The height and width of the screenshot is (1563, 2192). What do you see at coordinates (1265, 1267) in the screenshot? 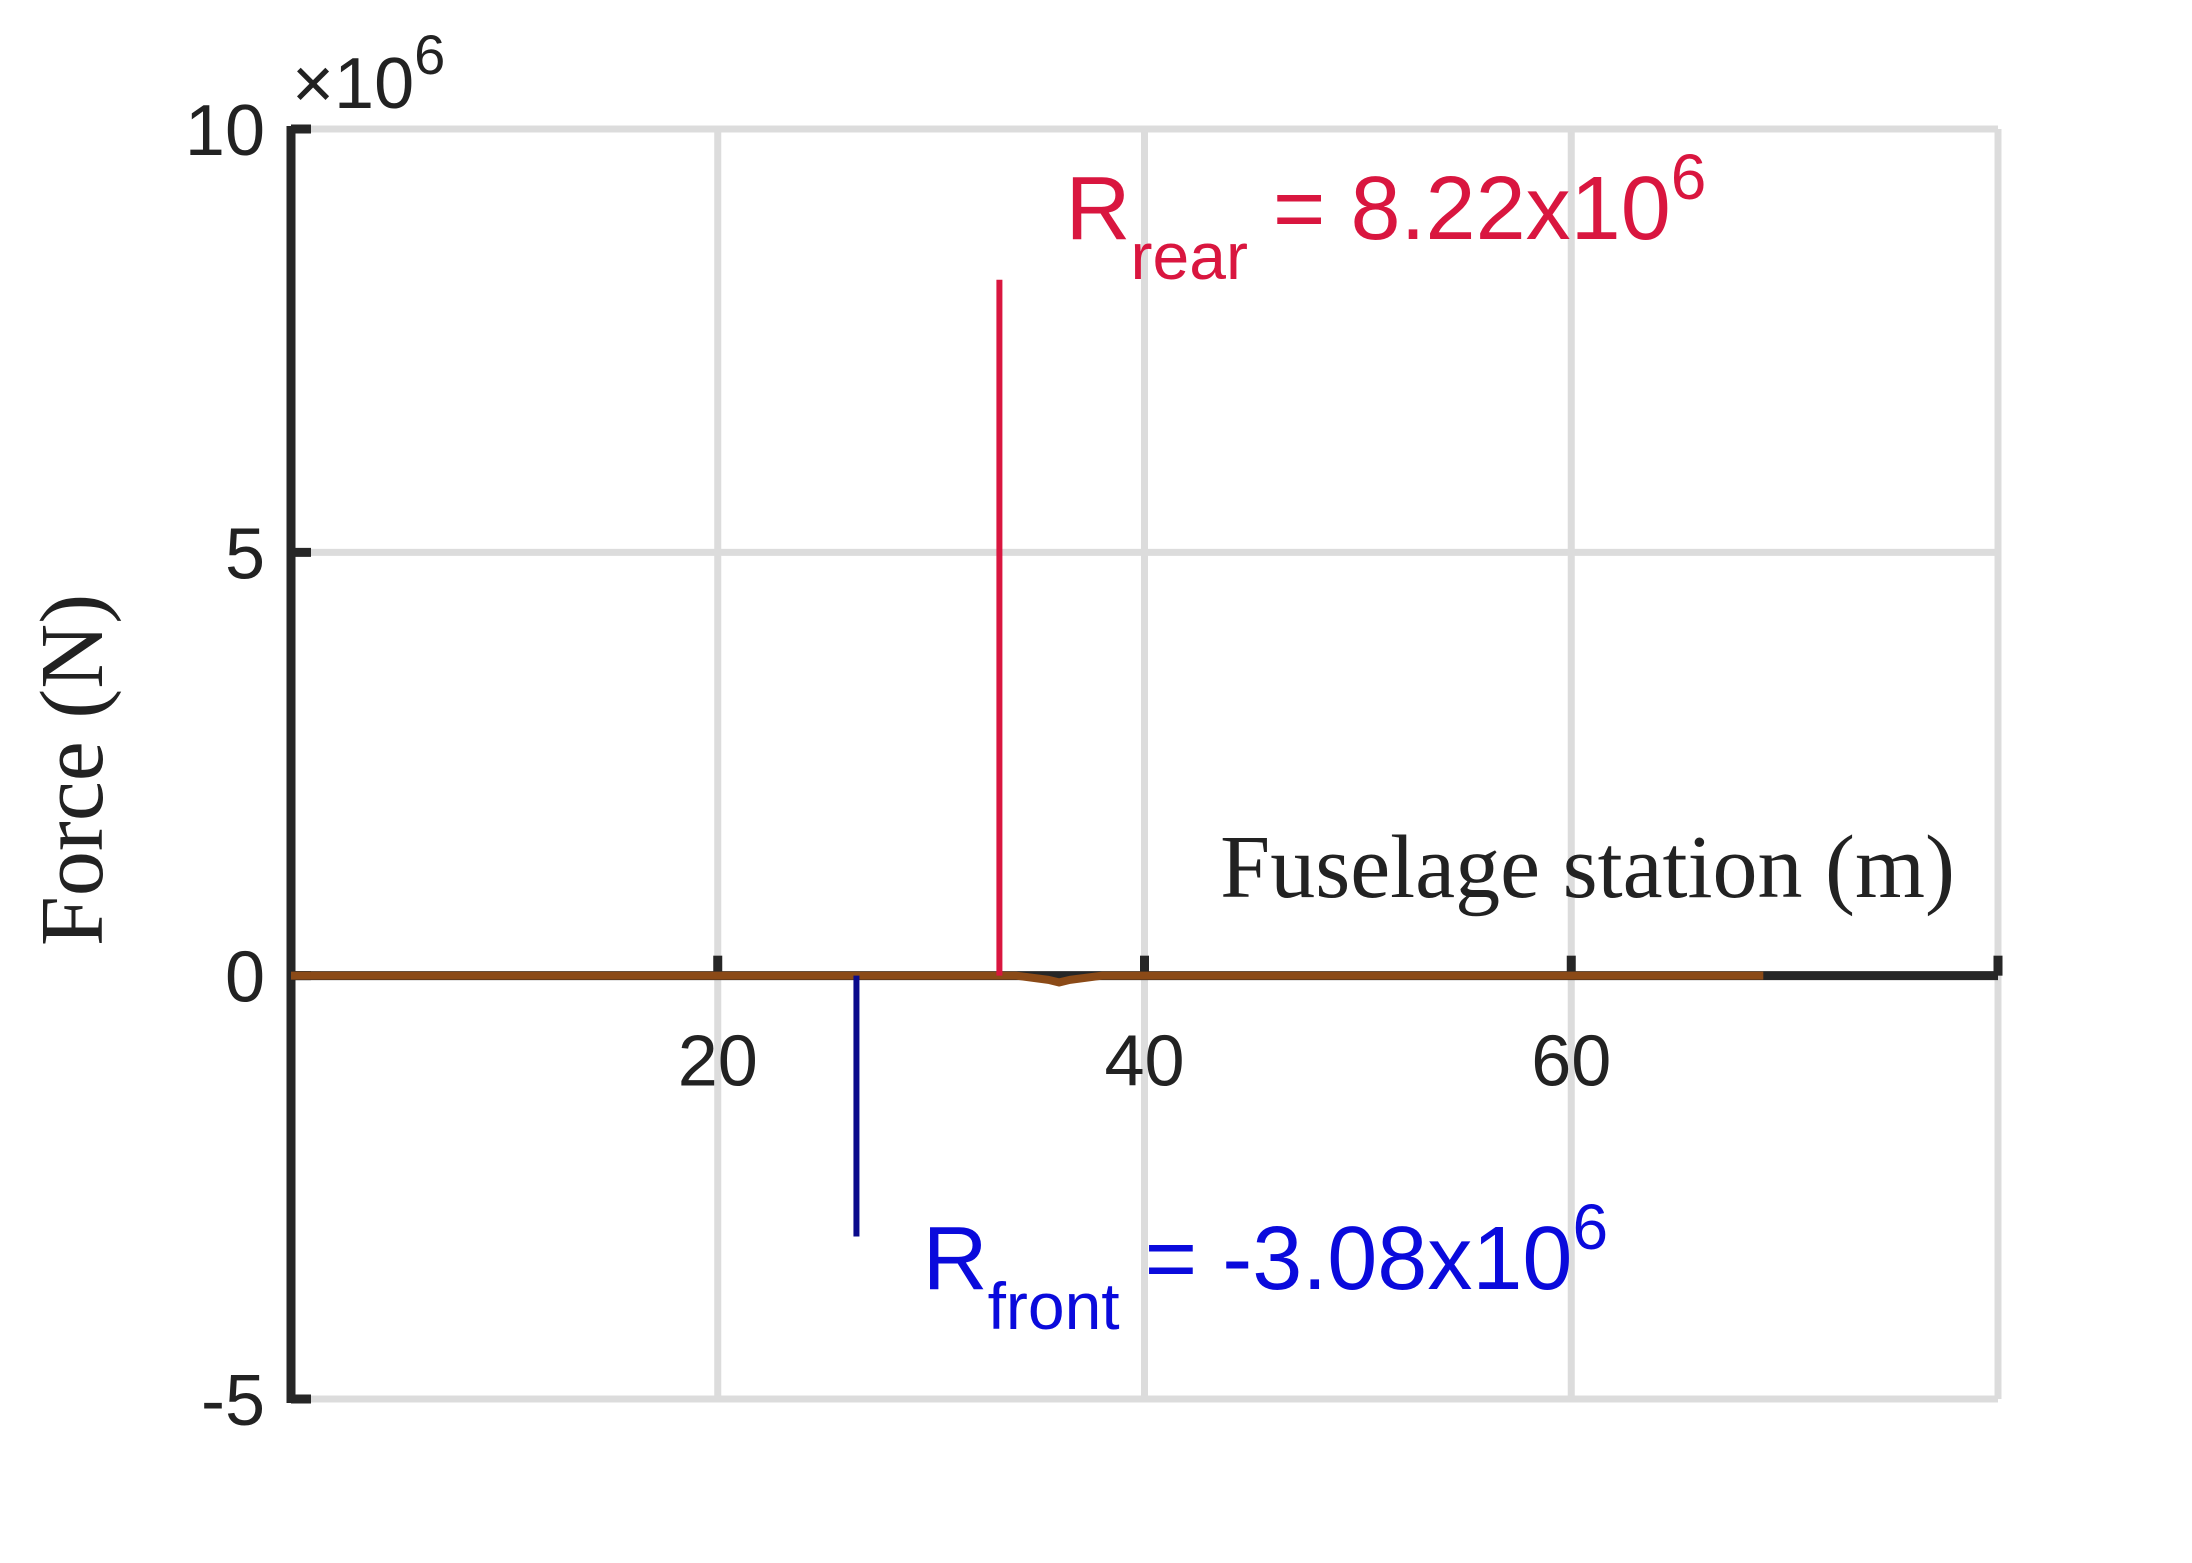
I see `front-reaction-label: Rfront = -3.08x106` at bounding box center [1265, 1267].